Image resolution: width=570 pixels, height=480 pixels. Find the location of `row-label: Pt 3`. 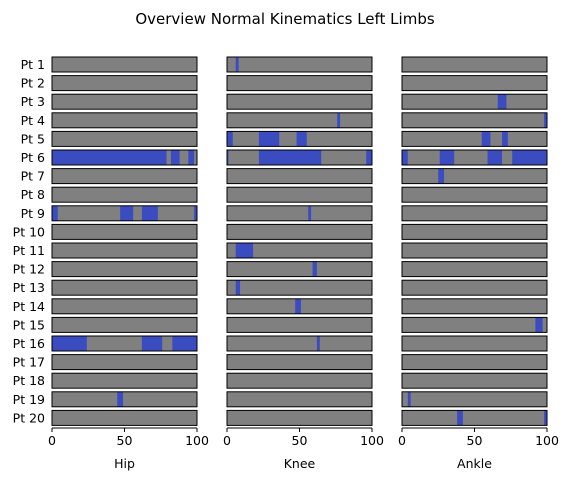

row-label: Pt 3 is located at coordinates (33, 101).